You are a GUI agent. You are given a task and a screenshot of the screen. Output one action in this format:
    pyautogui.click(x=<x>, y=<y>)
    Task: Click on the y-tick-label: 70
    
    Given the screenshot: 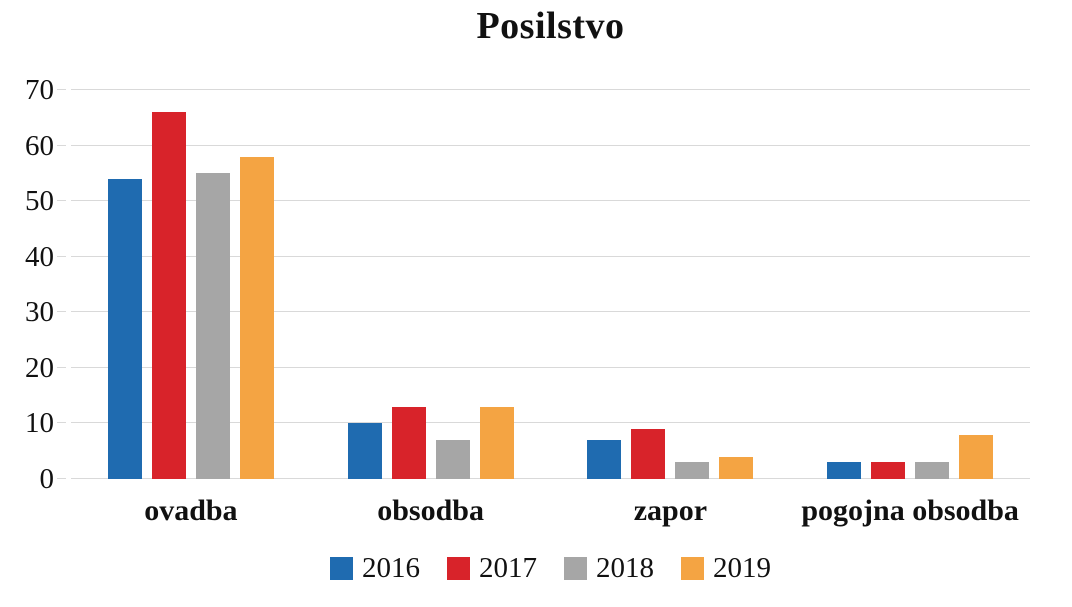 What is the action you would take?
    pyautogui.click(x=39, y=90)
    